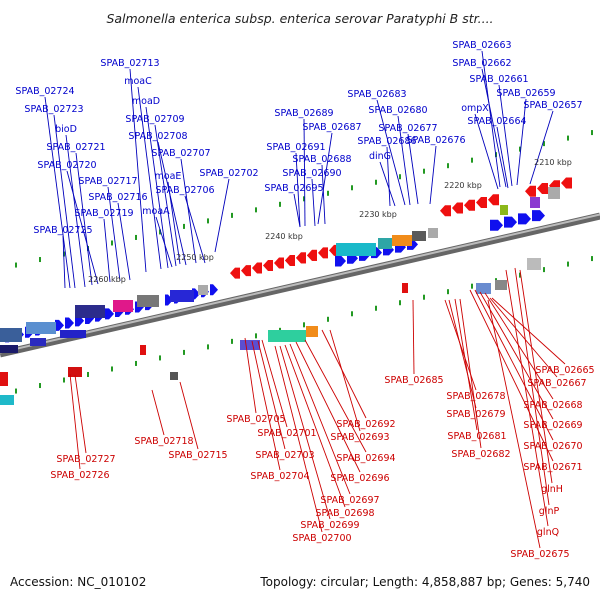 Image resolution: width=600 pixels, height=600 pixels. Describe the element at coordinates (435, 140) in the screenshot. I see `forward-gene-label: SPAB_02676` at that location.